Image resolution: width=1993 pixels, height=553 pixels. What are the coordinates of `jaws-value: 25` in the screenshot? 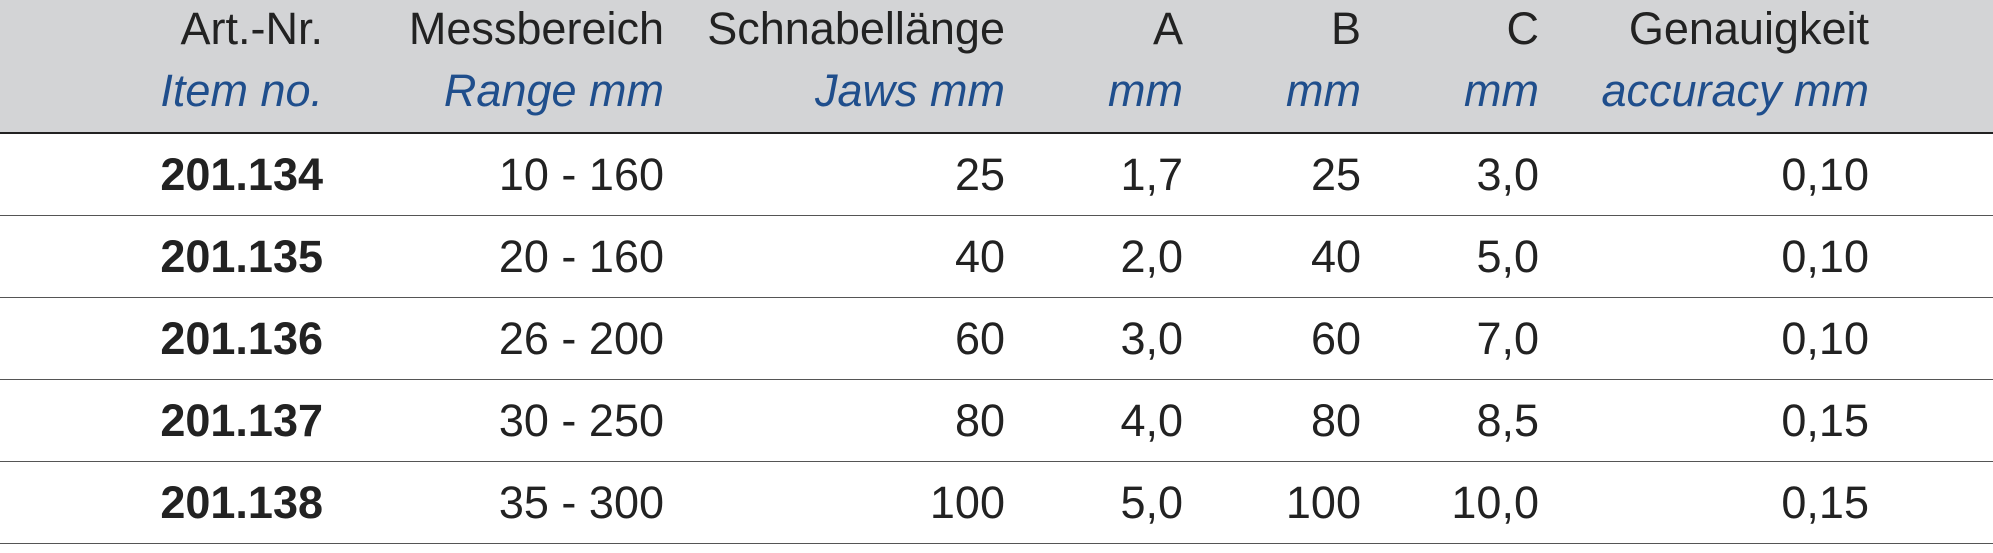 It's located at (979, 174).